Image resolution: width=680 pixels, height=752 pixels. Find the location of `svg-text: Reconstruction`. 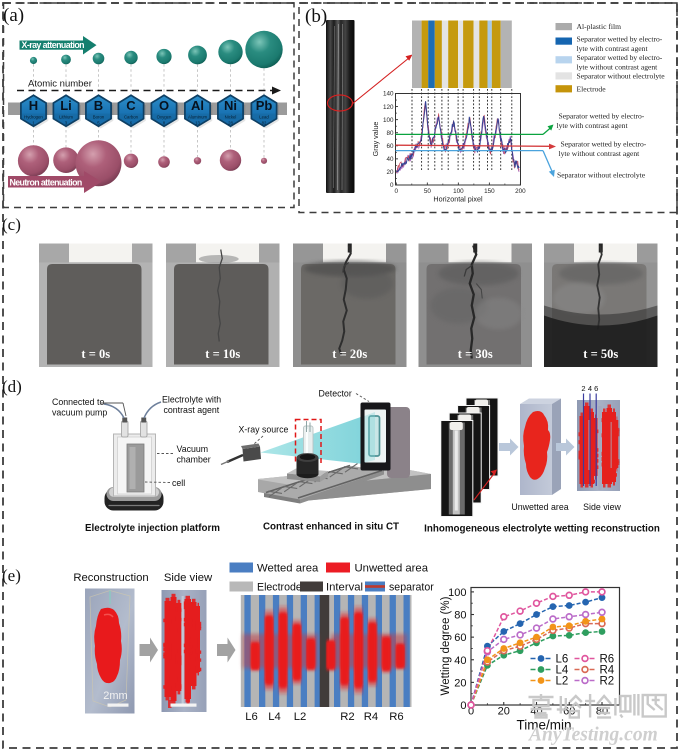

svg-text: Reconstruction is located at coordinates (110, 578).